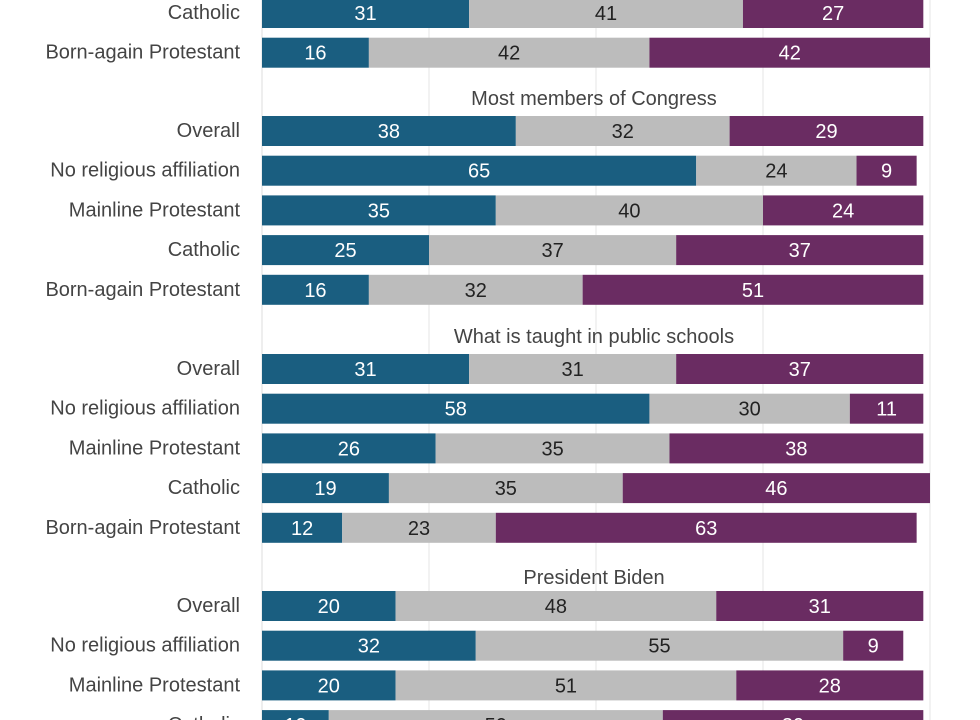 This screenshot has height=720, width=980. I want to click on group-title: What is taught in public schools, so click(594, 337).